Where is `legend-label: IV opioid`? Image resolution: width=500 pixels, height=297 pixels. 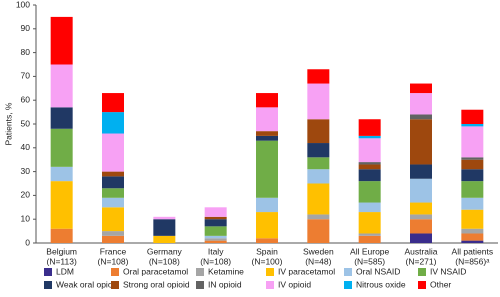 legend-label: IV opioid is located at coordinates (294, 284).